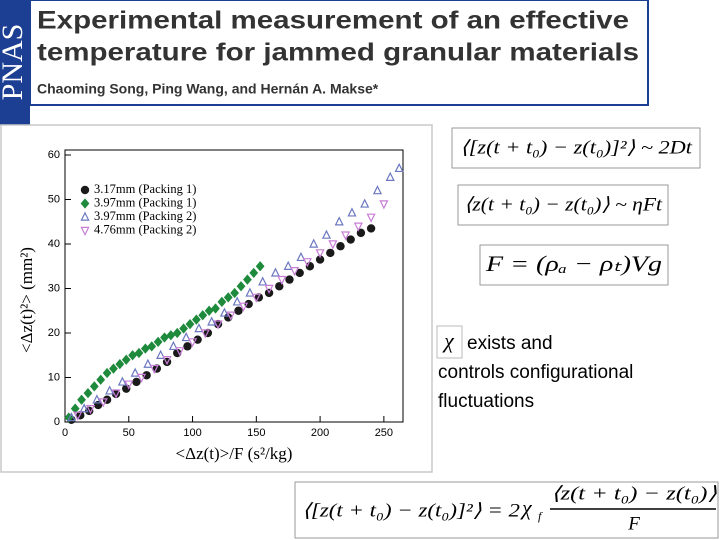  What do you see at coordinates (192, 433) in the screenshot?
I see `x-tick-label: 100` at bounding box center [192, 433].